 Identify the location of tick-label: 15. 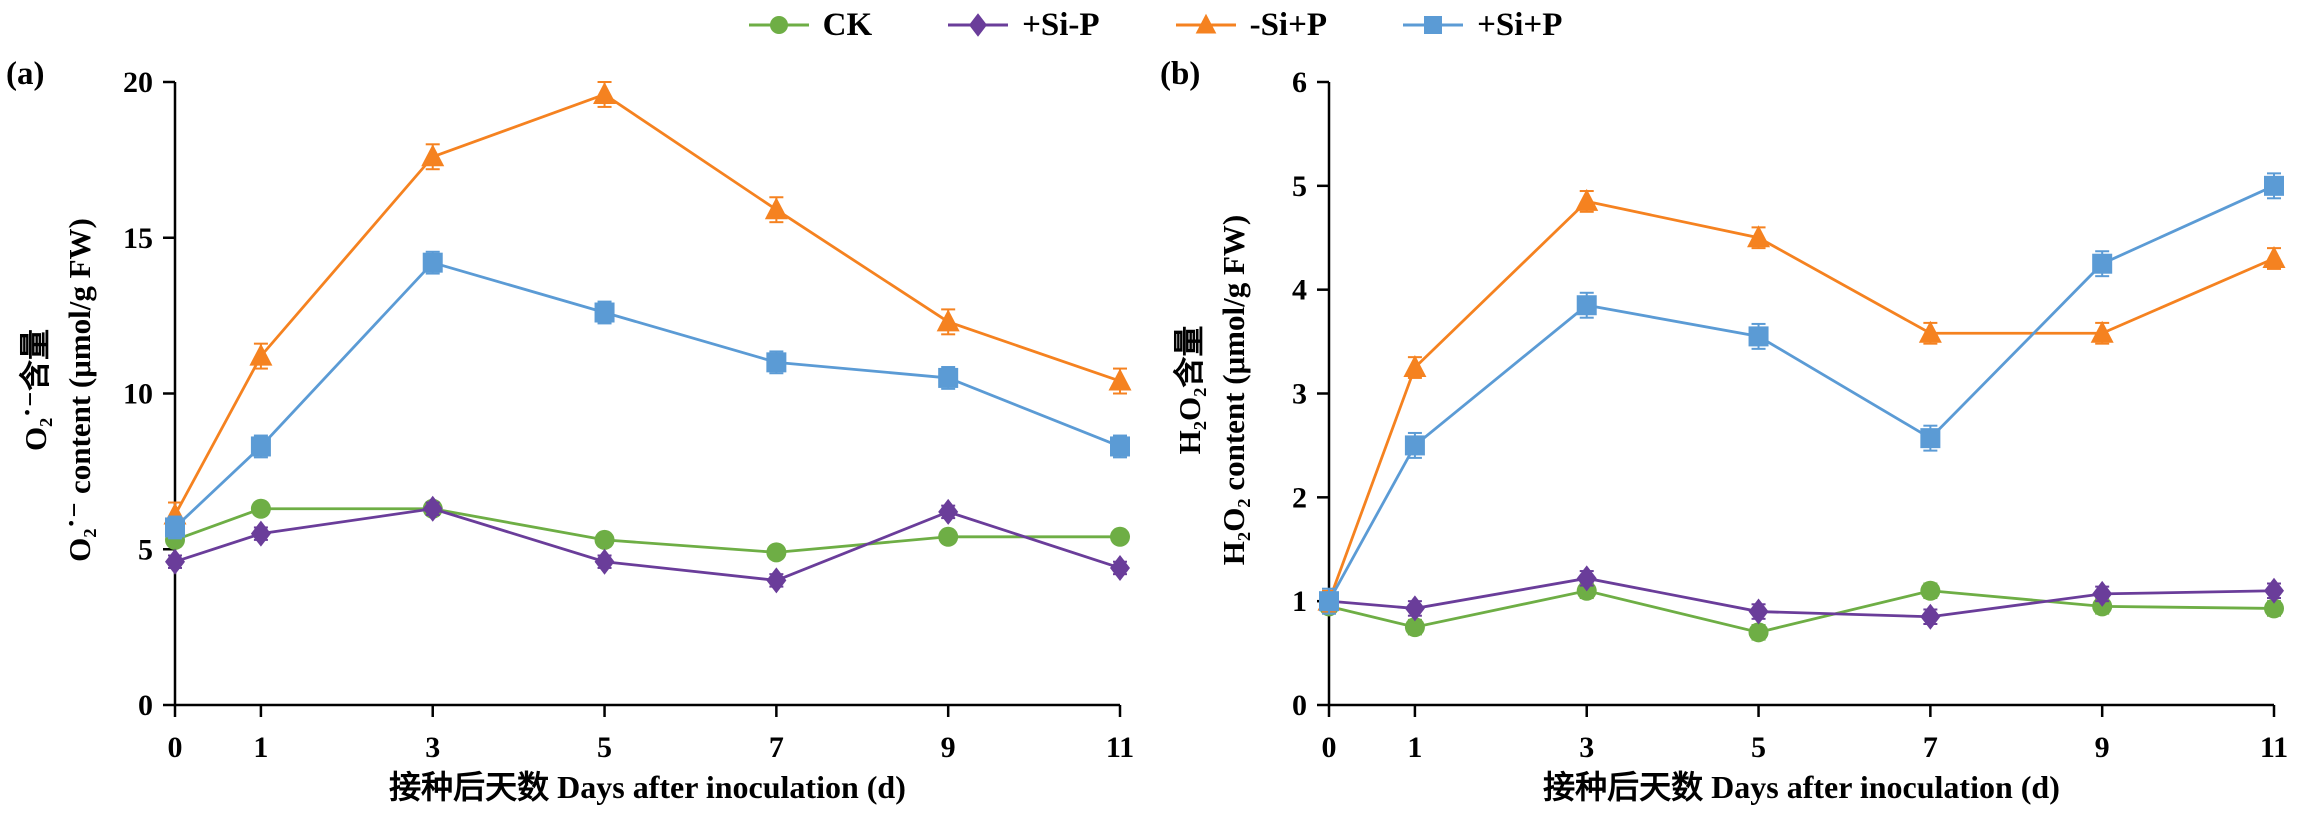
(138, 238).